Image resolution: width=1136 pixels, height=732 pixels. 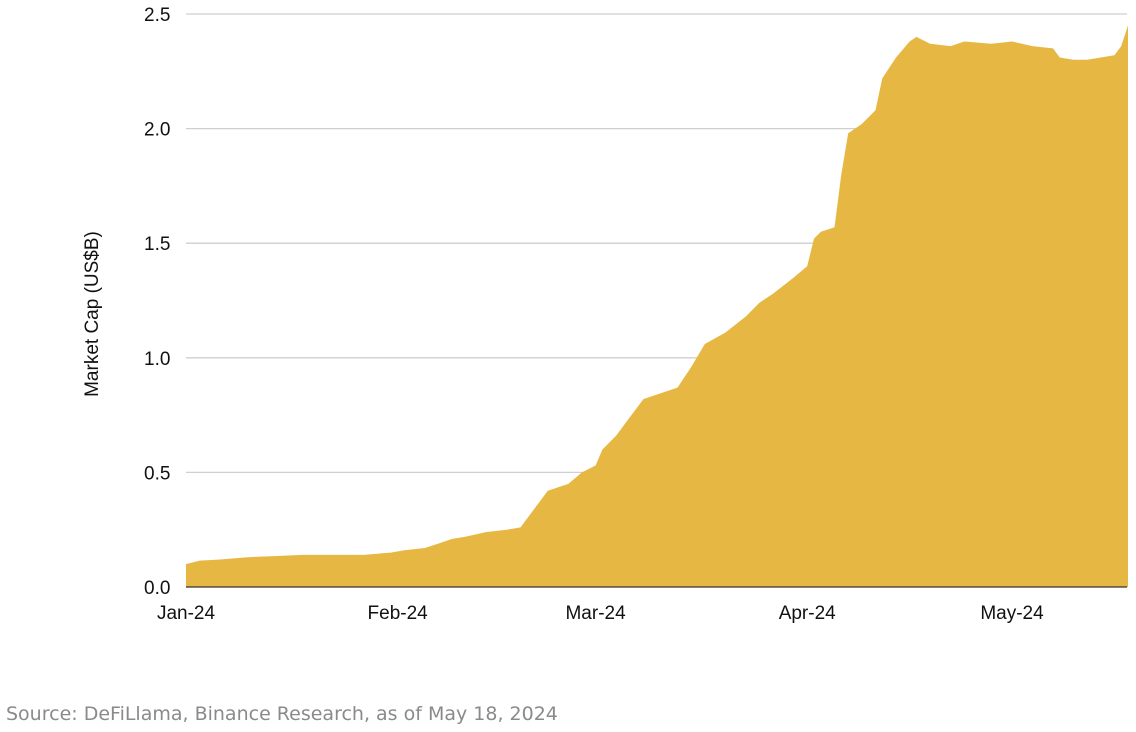 What do you see at coordinates (157, 302) in the screenshot?
I see `y-axis-ticks: 0.0 0.5 1.0 1.5 2.0 2.5` at bounding box center [157, 302].